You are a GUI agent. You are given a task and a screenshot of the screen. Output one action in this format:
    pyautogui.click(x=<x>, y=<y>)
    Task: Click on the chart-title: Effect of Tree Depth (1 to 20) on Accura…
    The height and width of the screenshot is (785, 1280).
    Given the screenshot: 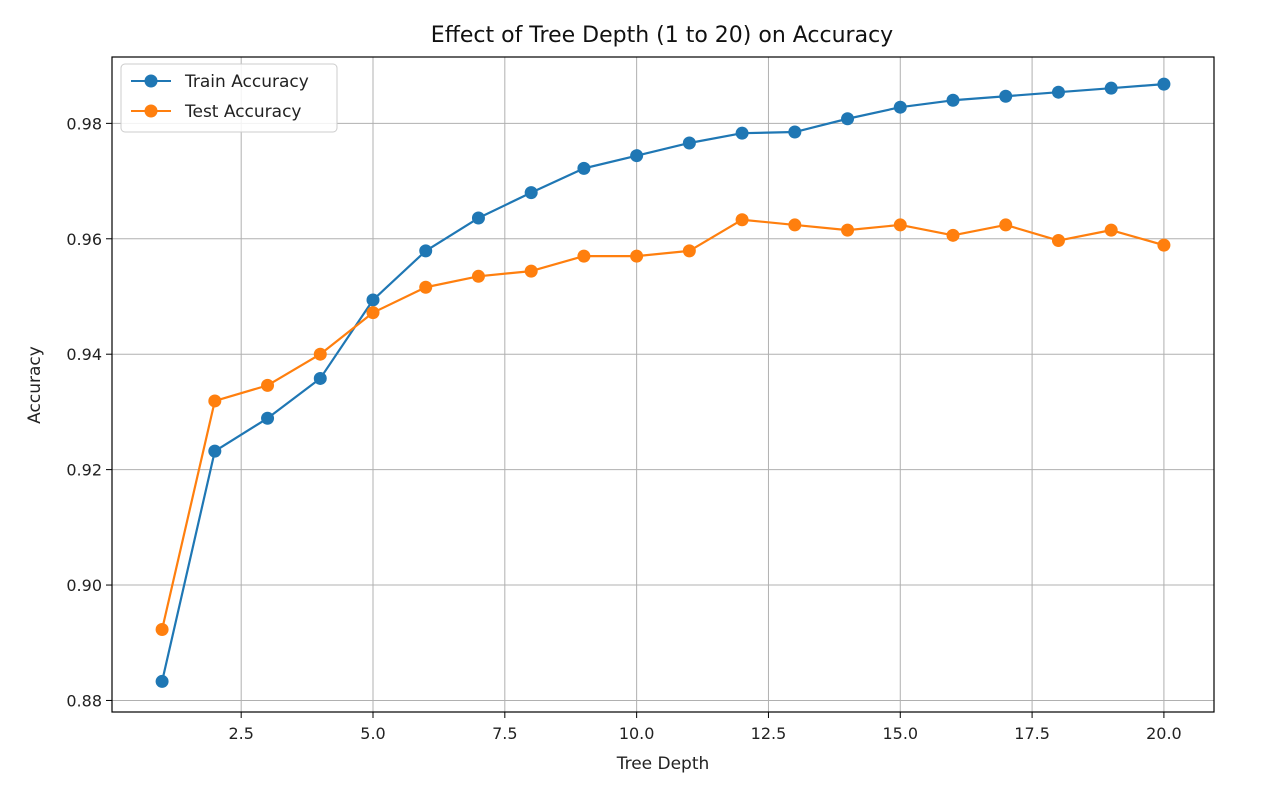 What is the action you would take?
    pyautogui.click(x=662, y=35)
    